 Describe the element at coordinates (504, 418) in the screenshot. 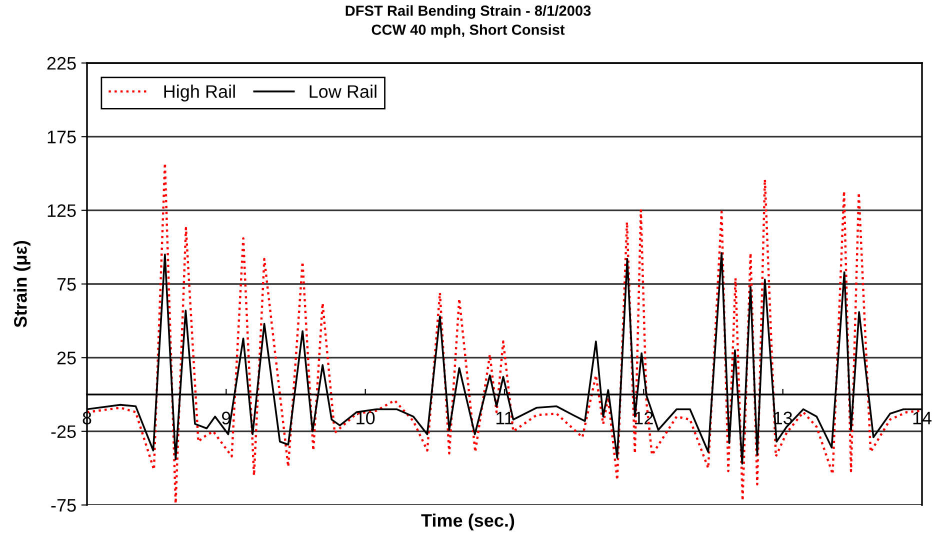

I see `x-tick-label: 11` at that location.